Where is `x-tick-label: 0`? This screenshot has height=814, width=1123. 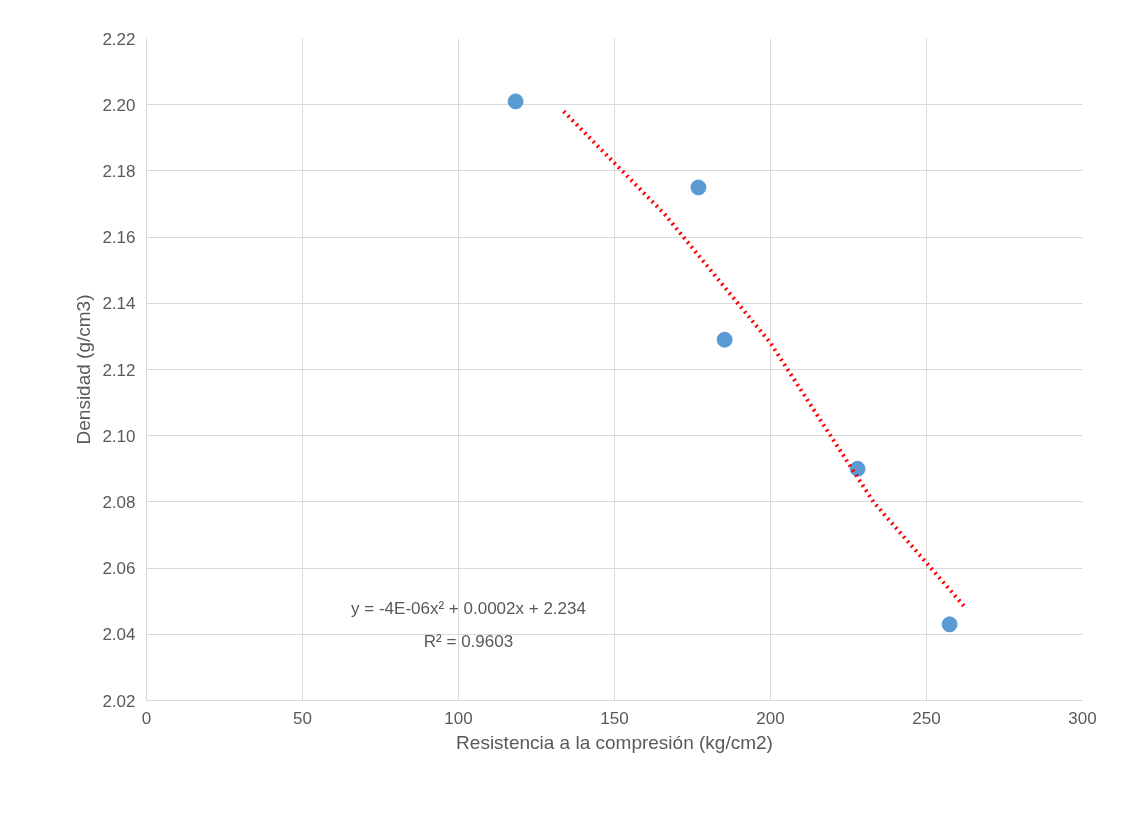 x-tick-label: 0 is located at coordinates (146, 718).